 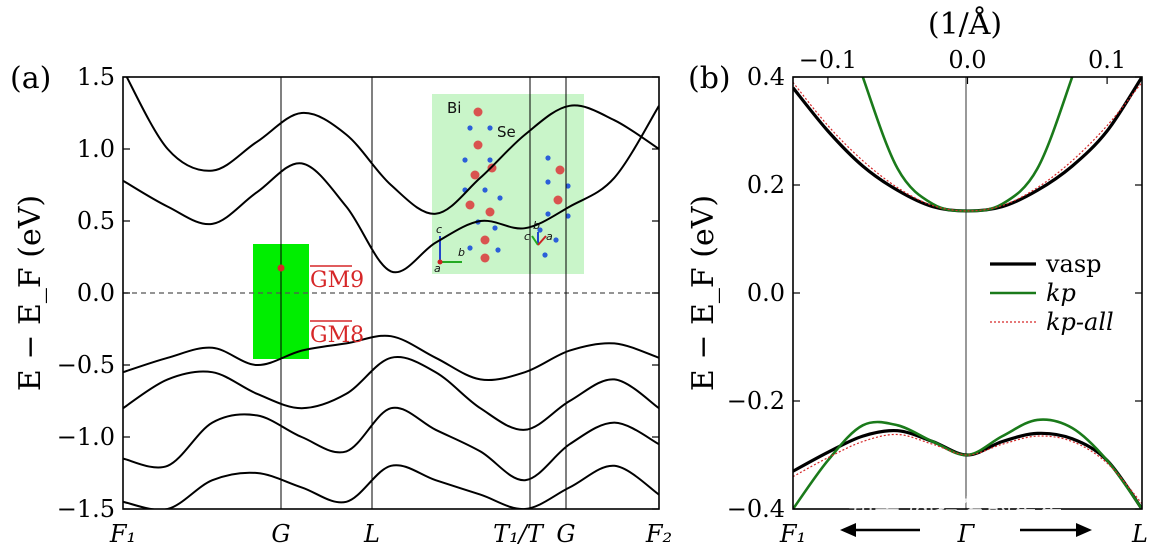 What do you see at coordinates (766, 293) in the screenshot?
I see `y-tick-label-b: 0.0` at bounding box center [766, 293].